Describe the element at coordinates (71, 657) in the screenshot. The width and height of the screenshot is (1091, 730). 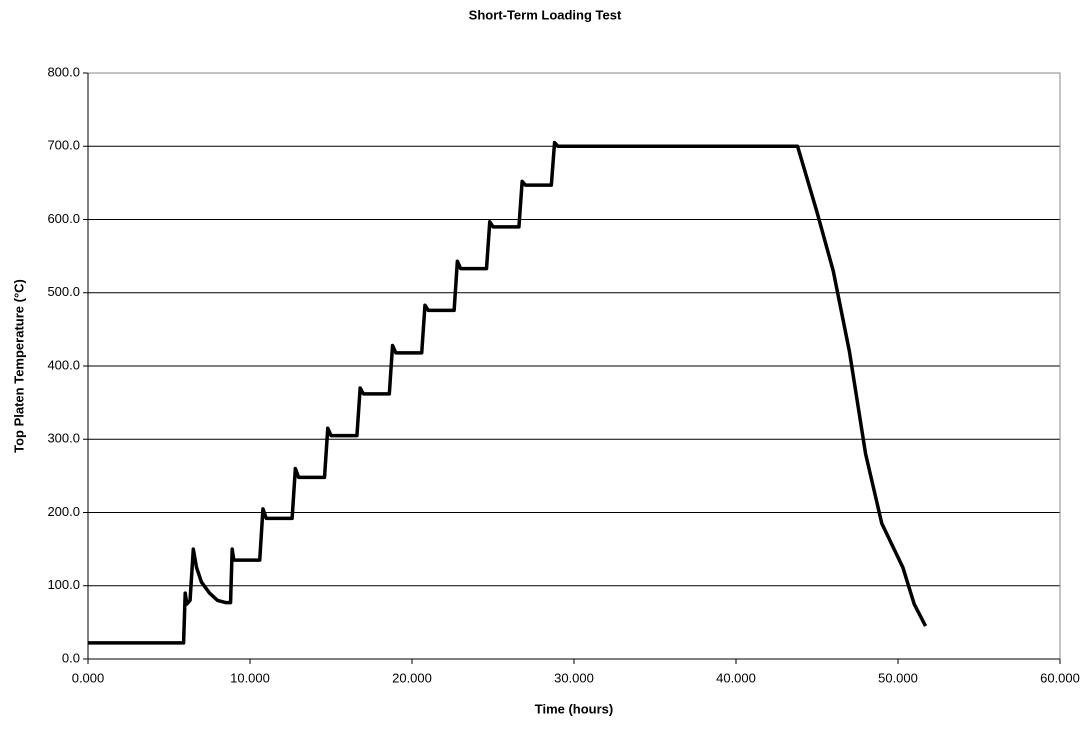
I see `y-tick-label: 0.0` at that location.